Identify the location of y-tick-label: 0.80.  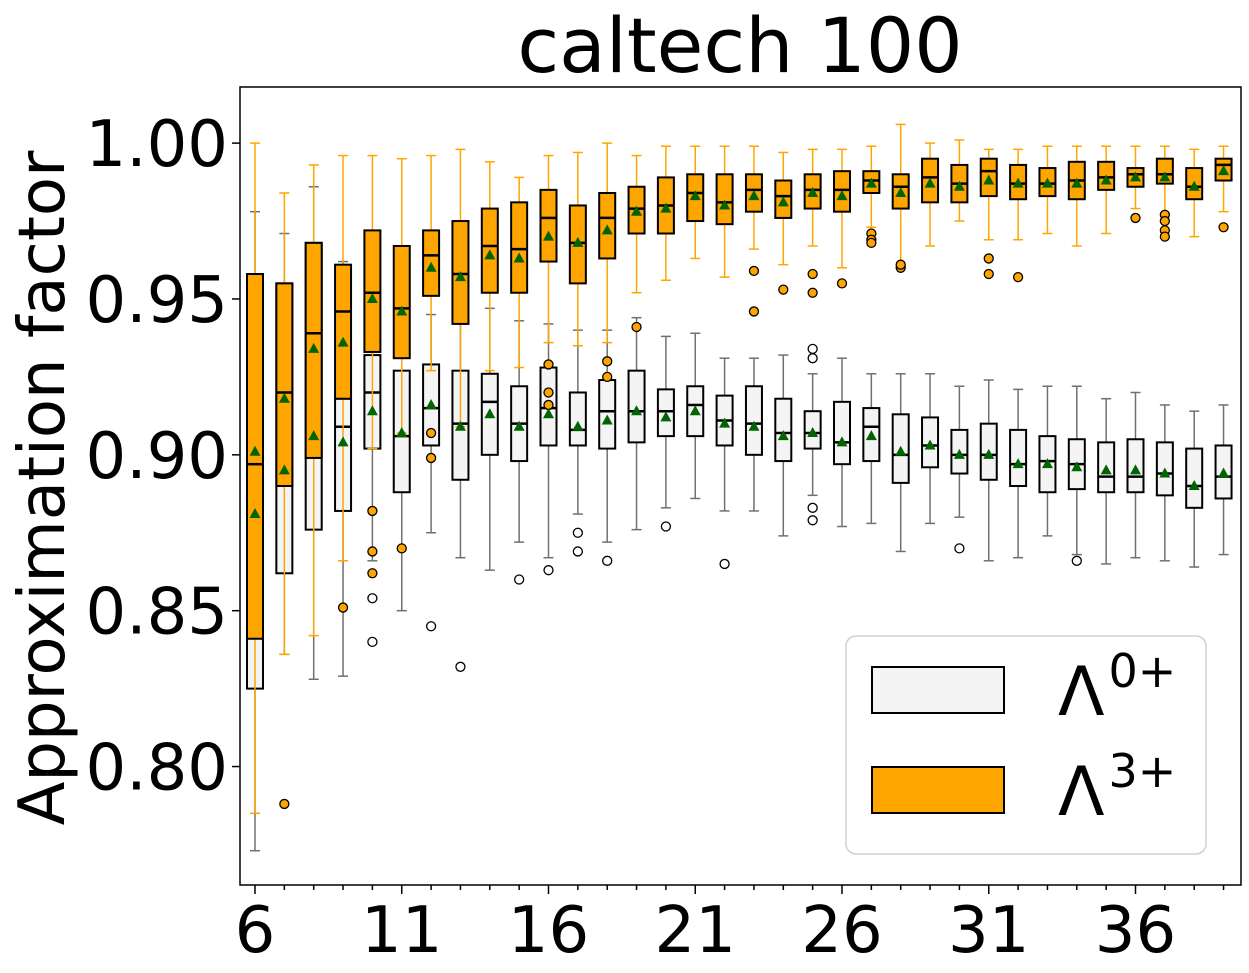
(157, 769).